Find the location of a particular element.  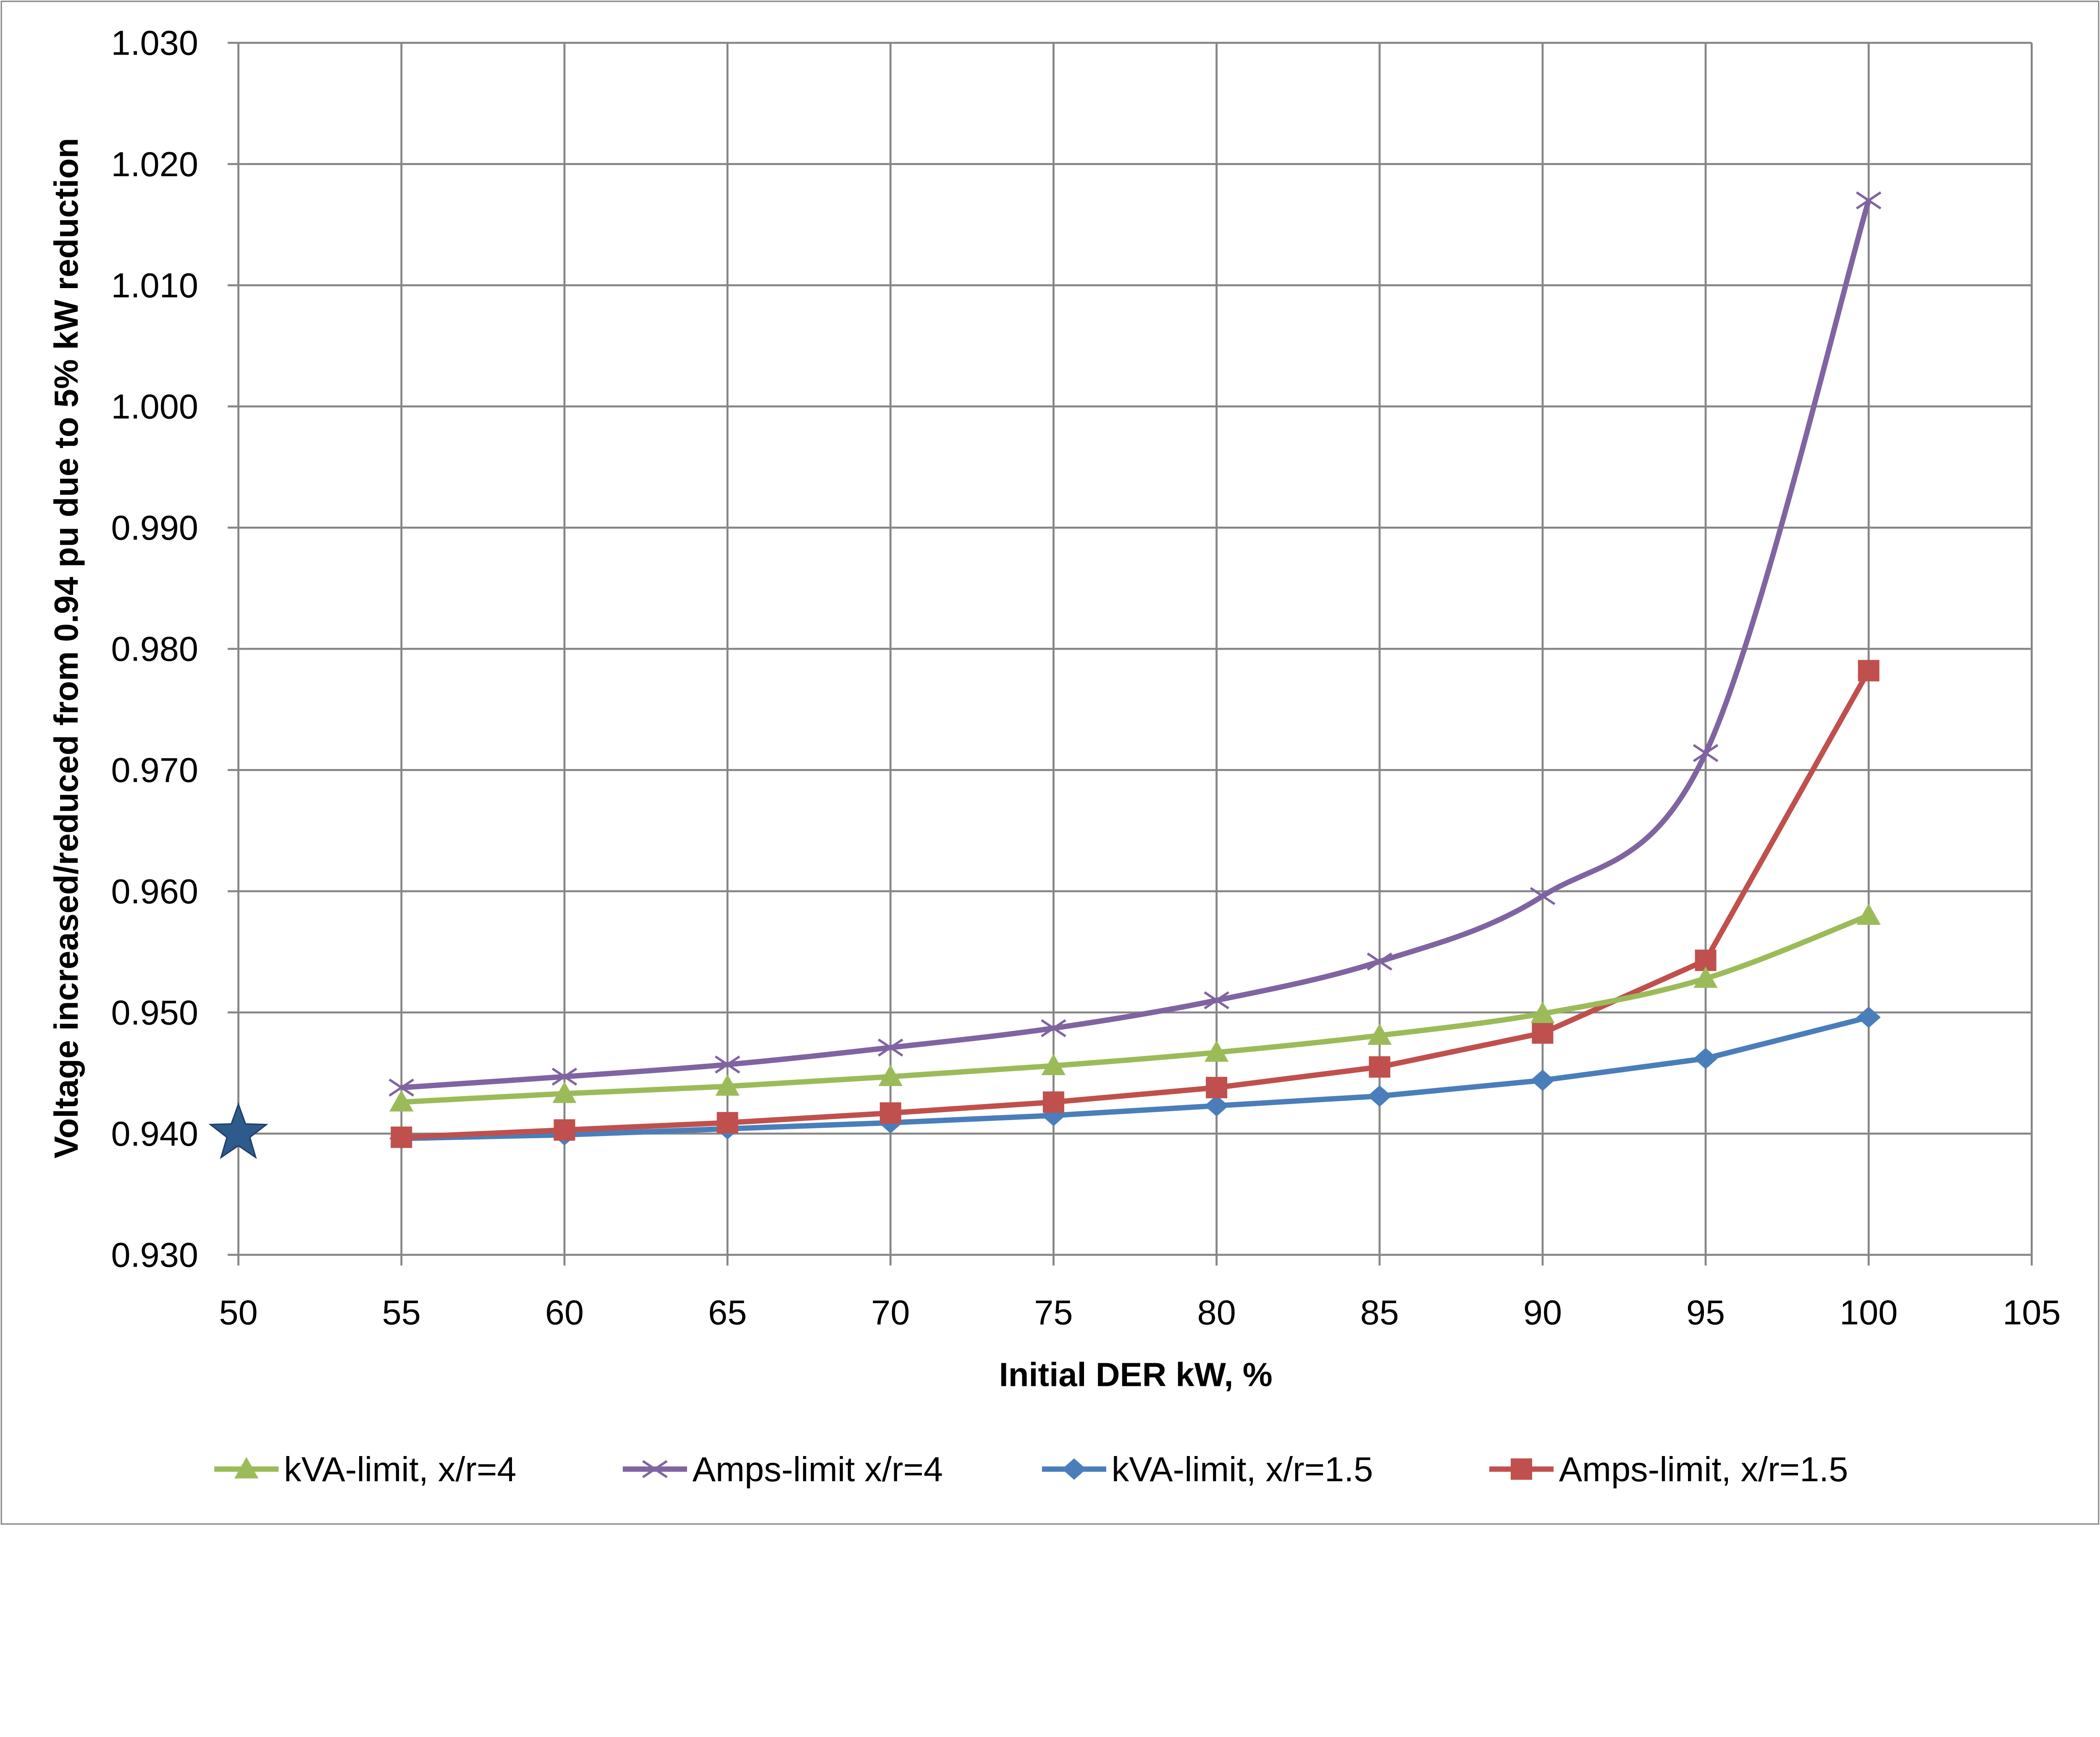

legend-item-0: kVA-limit, x/r=4 is located at coordinates (365, 1469).